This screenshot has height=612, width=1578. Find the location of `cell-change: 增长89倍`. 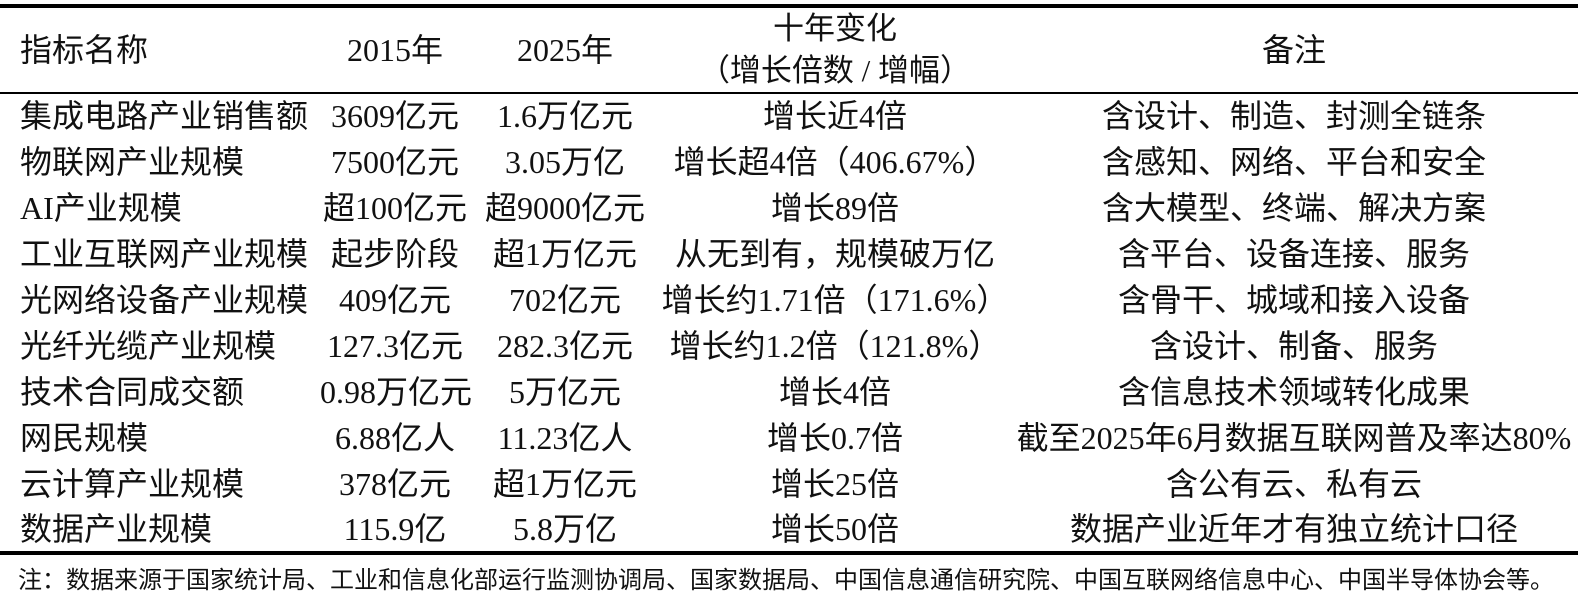

cell-change: 增长89倍 is located at coordinates (834, 207).